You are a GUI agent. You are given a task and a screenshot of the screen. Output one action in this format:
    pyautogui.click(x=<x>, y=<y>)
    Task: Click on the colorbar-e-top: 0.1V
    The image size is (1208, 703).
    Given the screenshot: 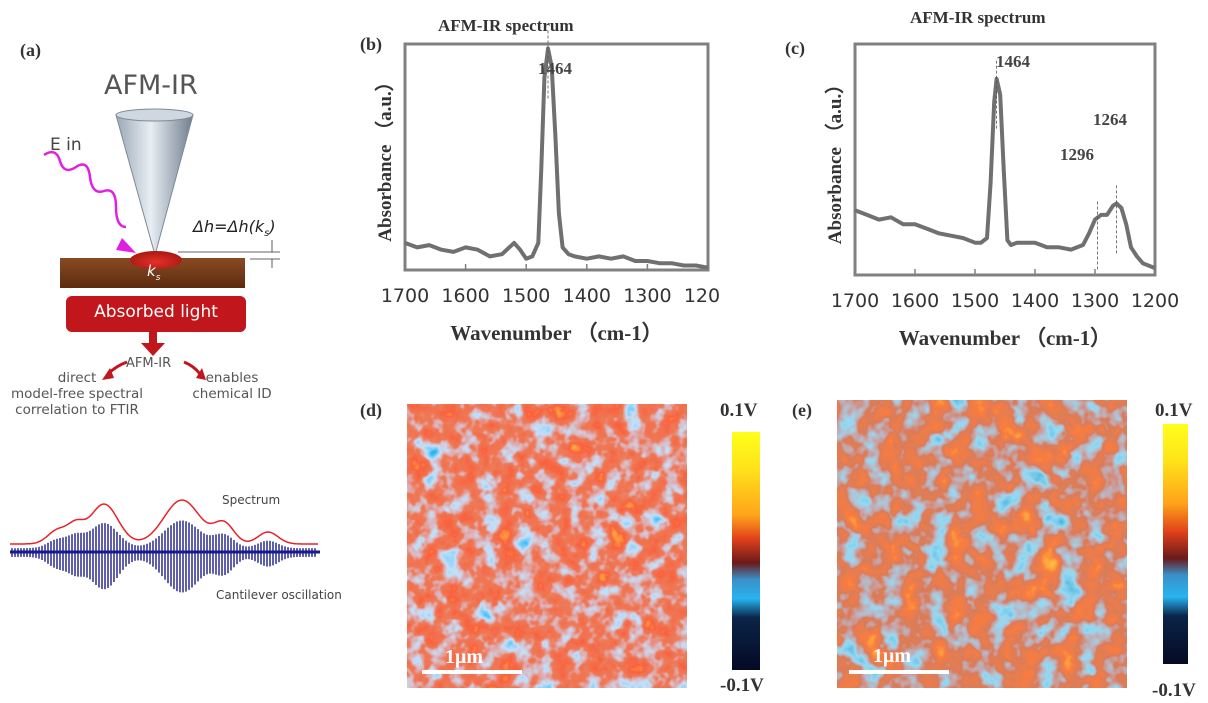 What is the action you would take?
    pyautogui.click(x=1174, y=410)
    